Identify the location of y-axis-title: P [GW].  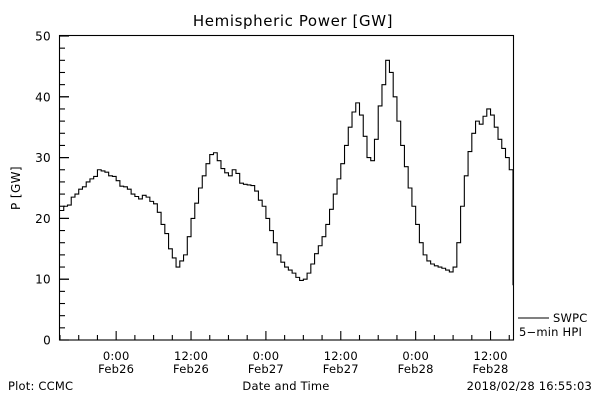
(16, 188).